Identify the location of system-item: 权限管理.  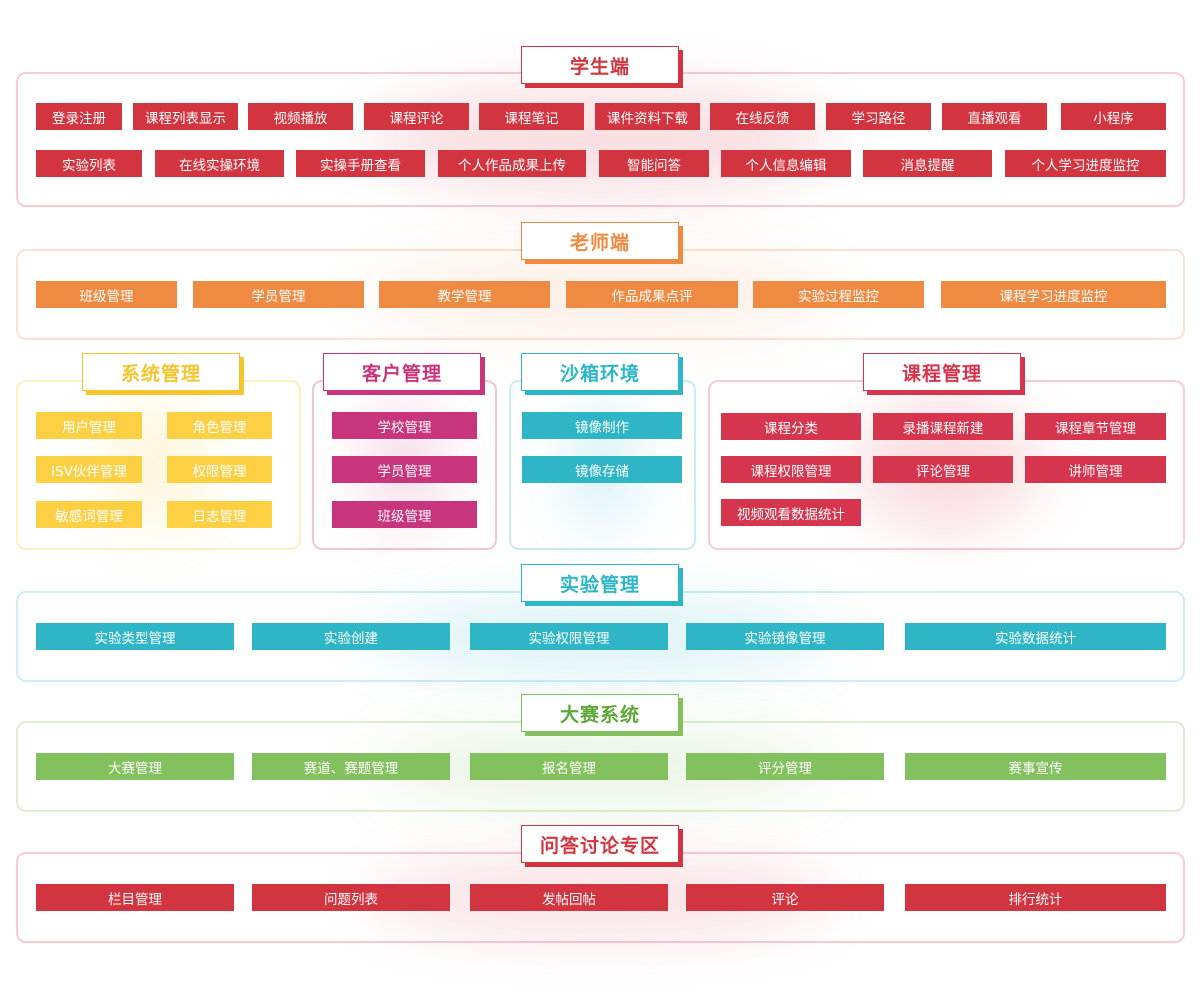
(219, 469).